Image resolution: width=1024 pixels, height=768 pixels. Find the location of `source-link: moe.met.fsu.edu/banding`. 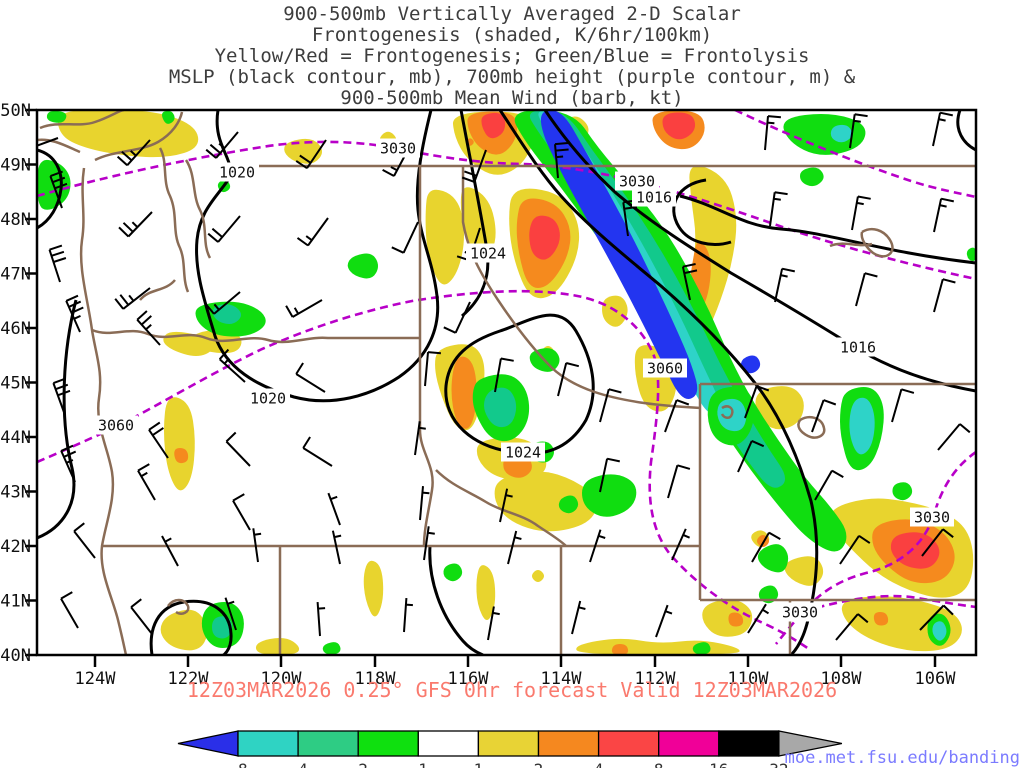

source-link: moe.met.fsu.edu/banding is located at coordinates (902, 758).